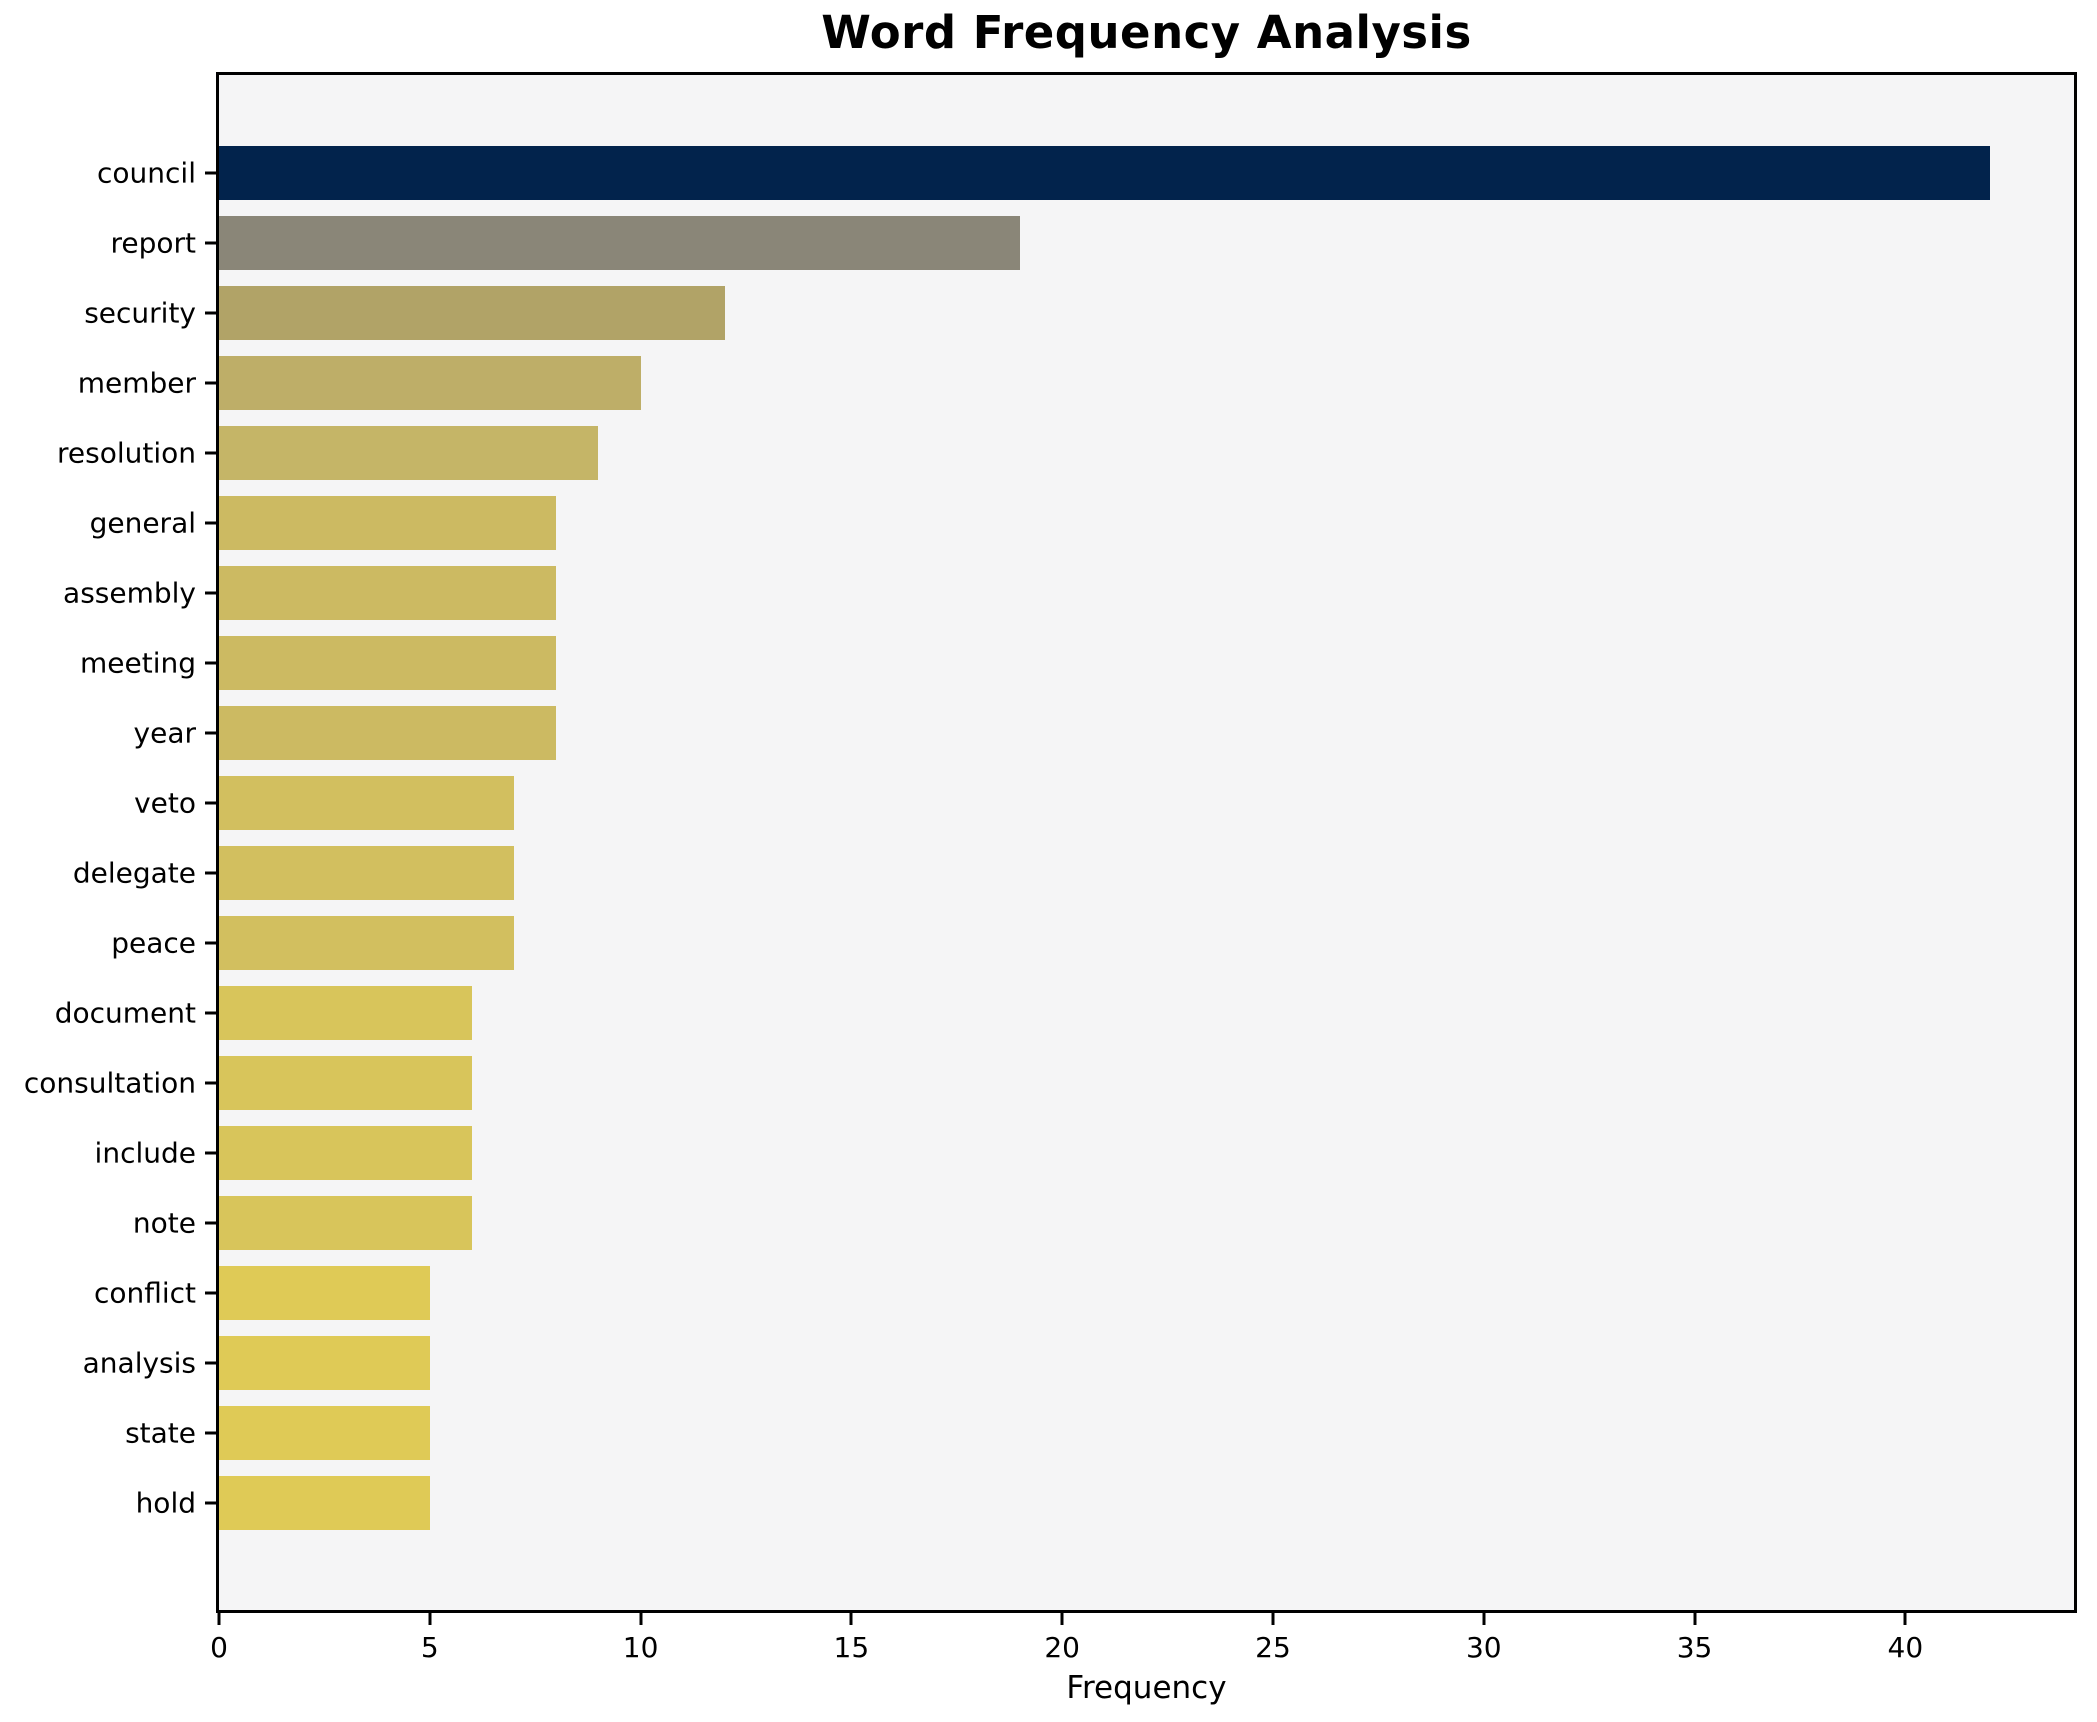 This screenshot has height=1722, width=2097. Describe the element at coordinates (1104, 173) in the screenshot. I see `bar-council` at that location.